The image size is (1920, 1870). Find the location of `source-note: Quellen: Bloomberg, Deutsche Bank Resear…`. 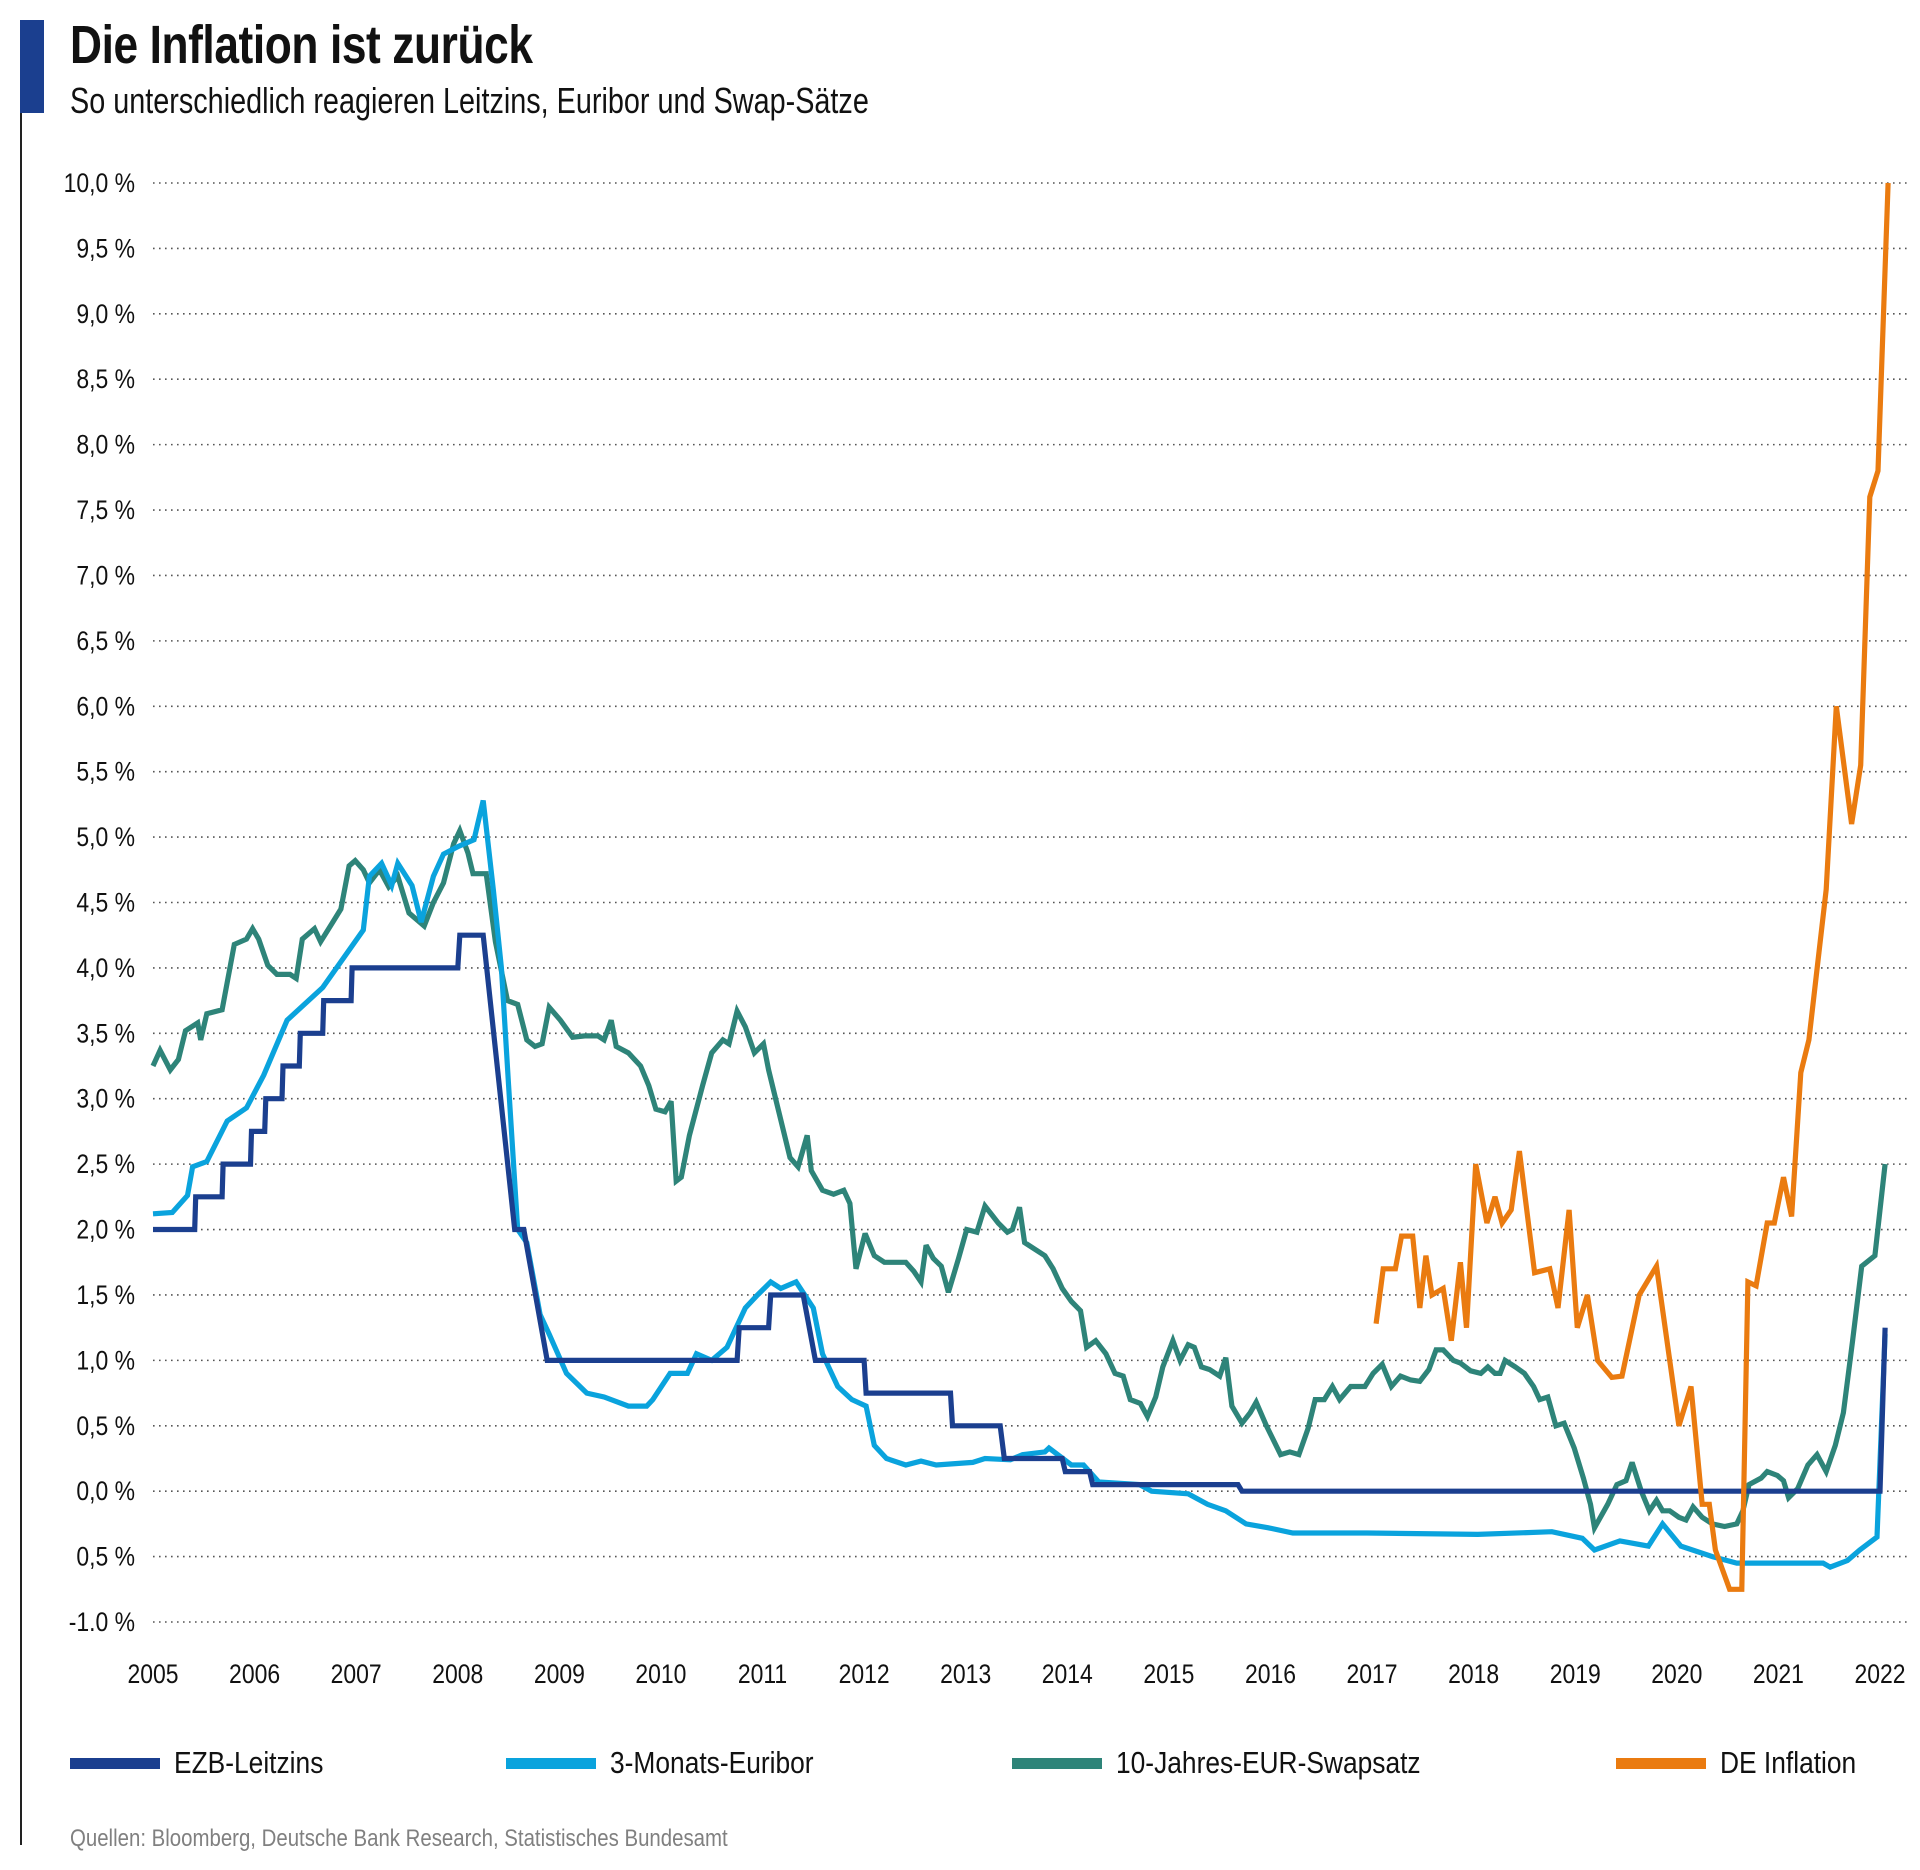

source-note: Quellen: Bloomberg, Deutsche Bank Resear… is located at coordinates (399, 1838).